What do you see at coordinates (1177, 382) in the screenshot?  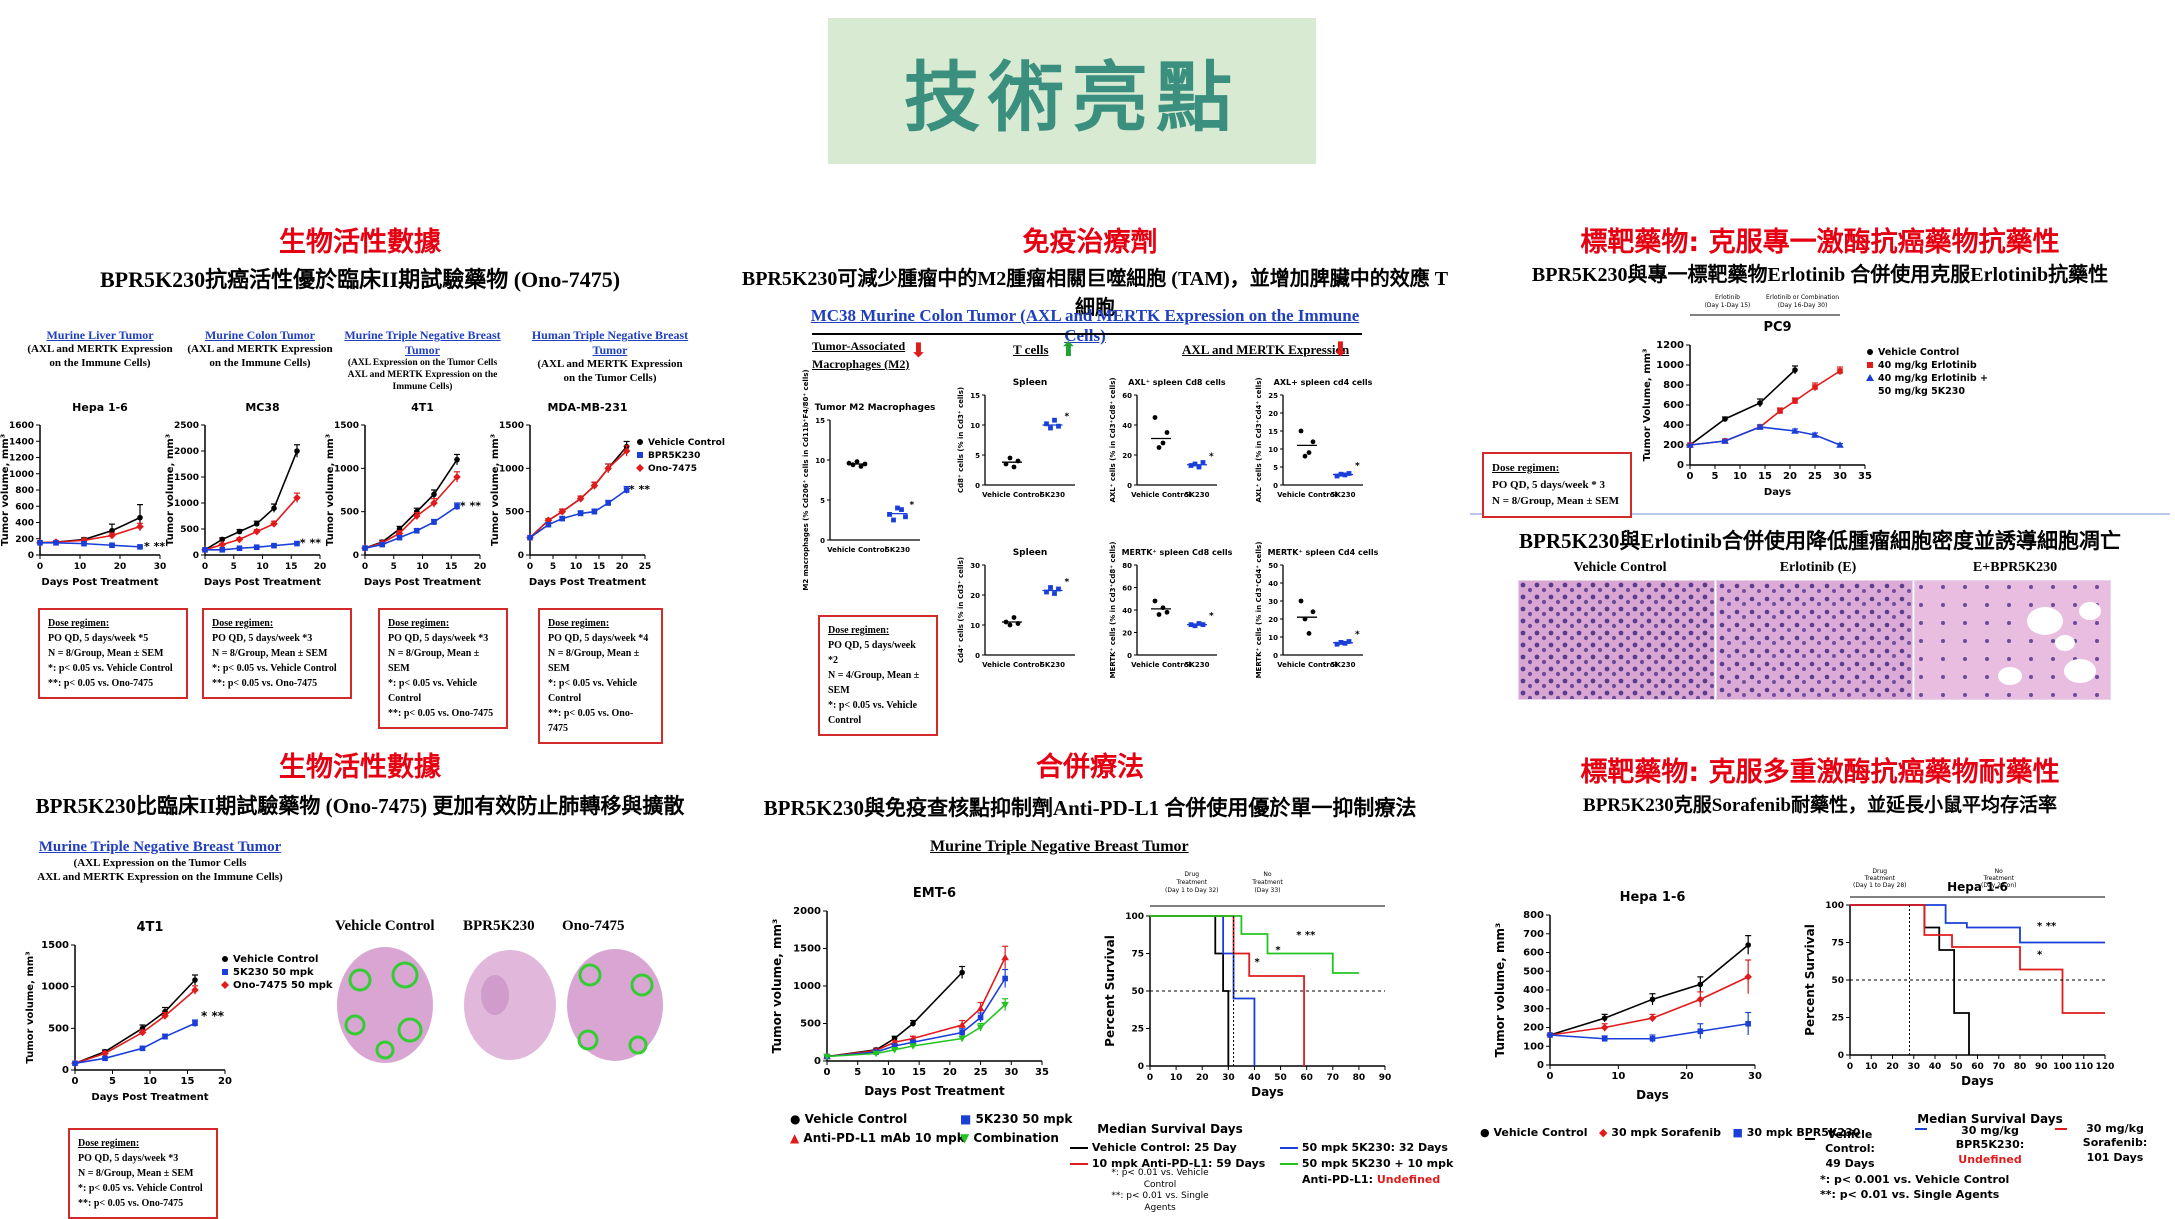 I see `chart-title: AXL⁺ spleen Cd8 cells` at bounding box center [1177, 382].